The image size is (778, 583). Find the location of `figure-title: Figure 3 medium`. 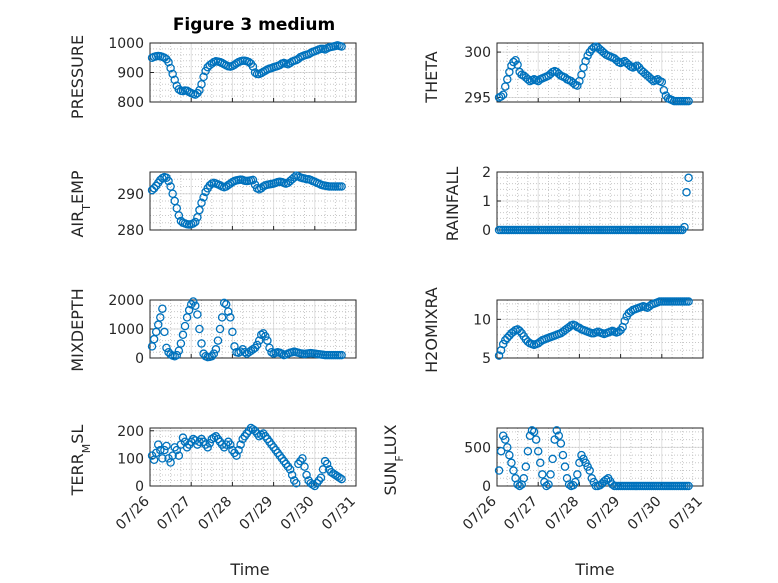

figure-title: Figure 3 medium is located at coordinates (254, 25).